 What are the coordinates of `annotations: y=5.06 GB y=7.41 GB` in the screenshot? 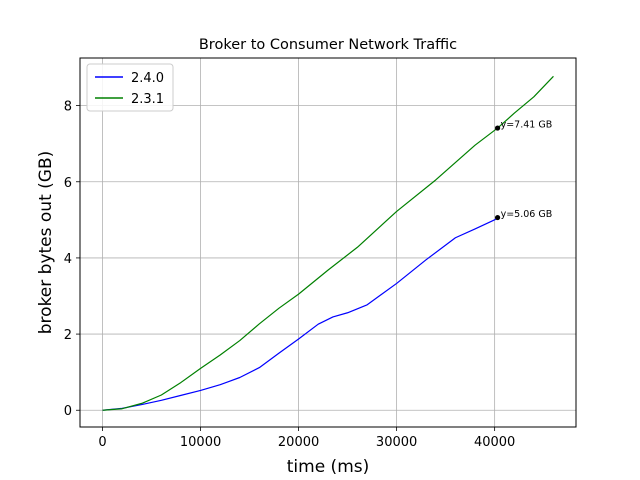 It's located at (523, 170).